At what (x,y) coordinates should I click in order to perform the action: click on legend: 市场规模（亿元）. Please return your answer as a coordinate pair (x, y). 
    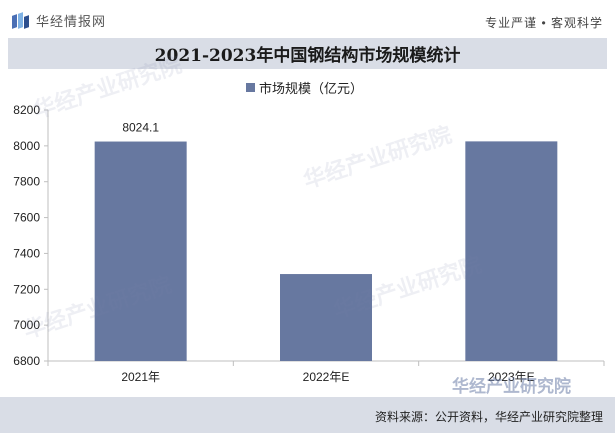
    Looking at the image, I should click on (304, 87).